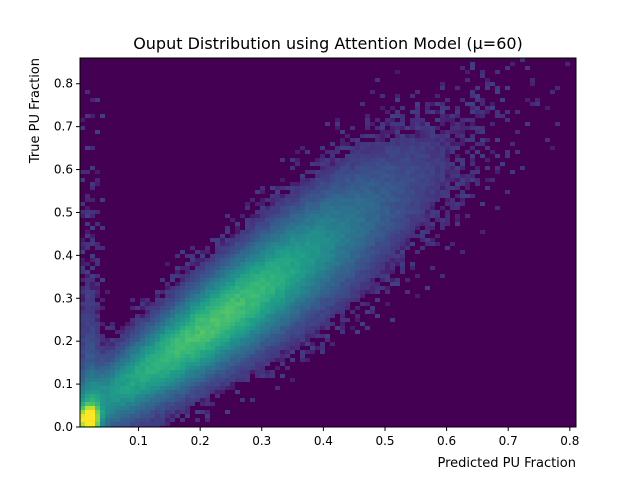  Describe the element at coordinates (138, 441) in the screenshot. I see `x-tick-label: 0.1` at that location.